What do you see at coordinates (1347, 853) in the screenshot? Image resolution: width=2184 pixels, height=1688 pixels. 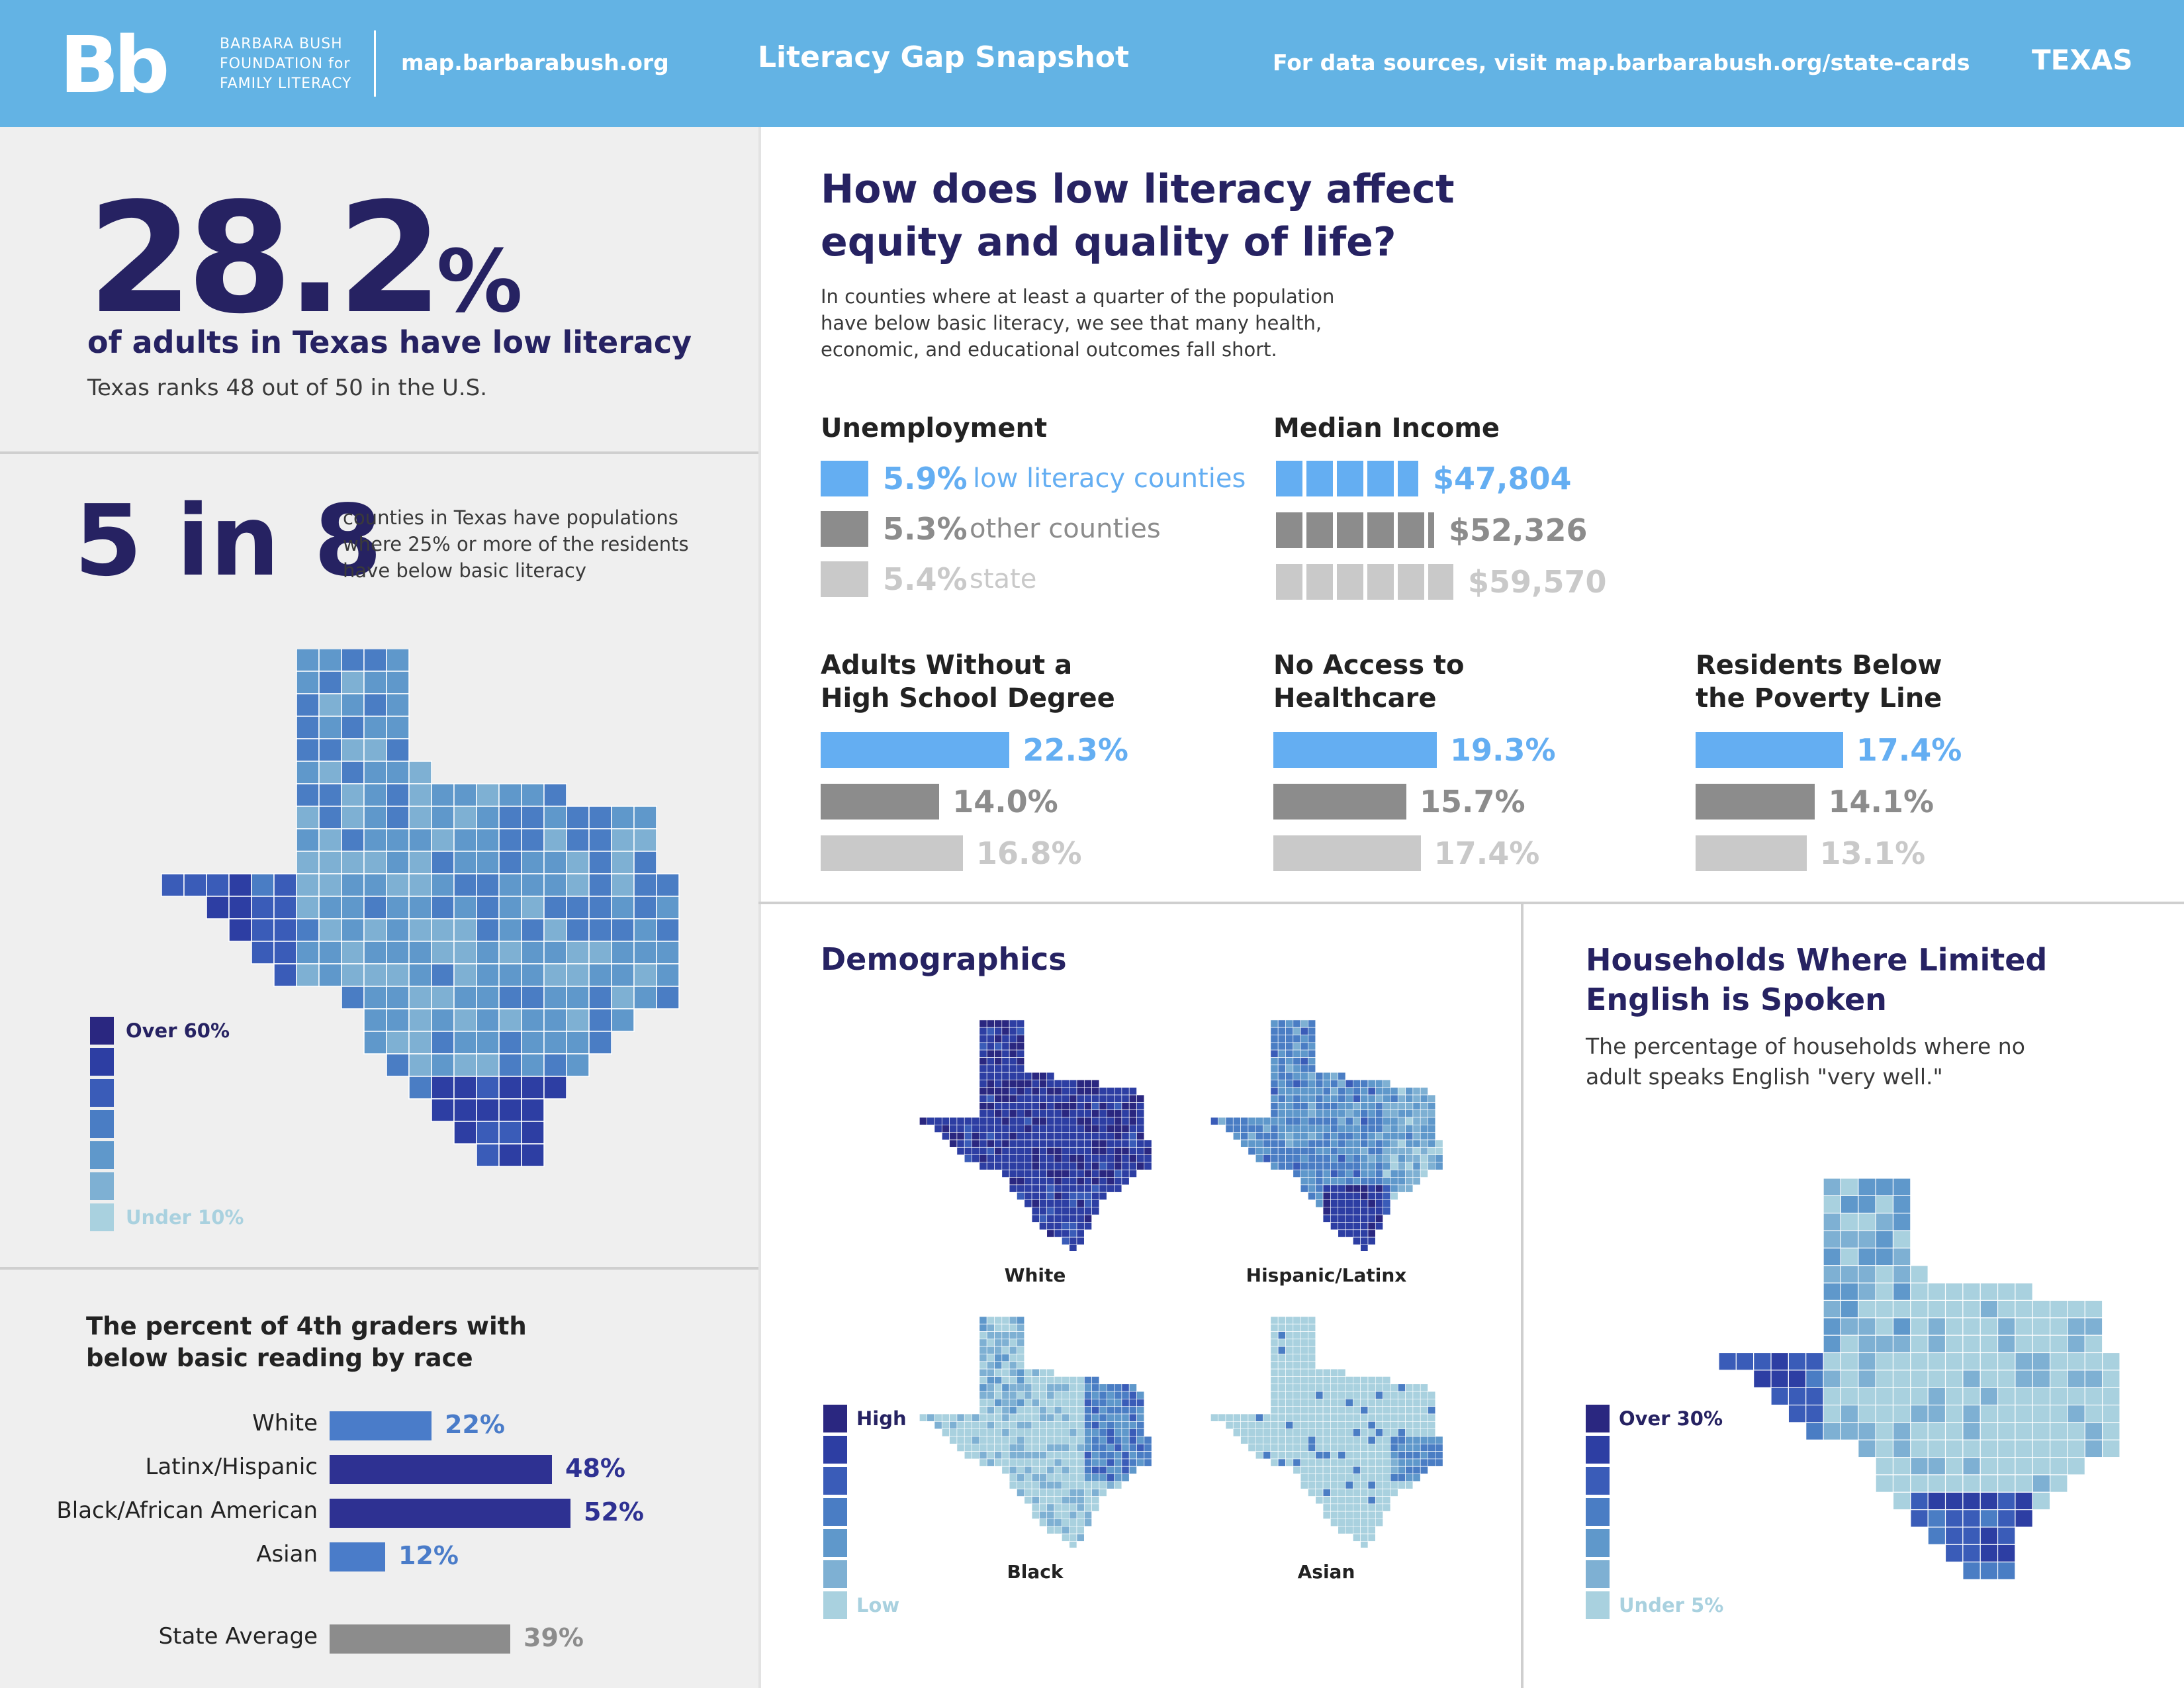 I see `indicator-bar` at bounding box center [1347, 853].